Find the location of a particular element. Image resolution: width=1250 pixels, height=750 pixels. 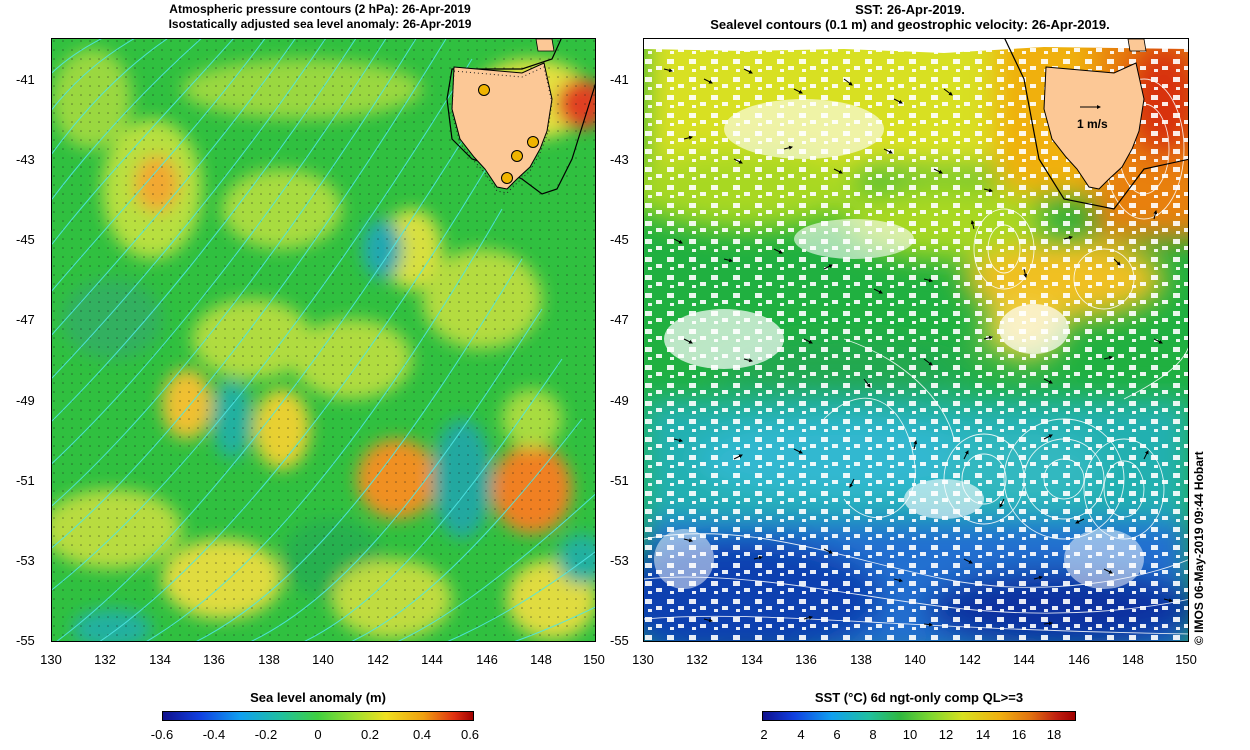

tasmania-shelf-outline is located at coordinates (502, 130).